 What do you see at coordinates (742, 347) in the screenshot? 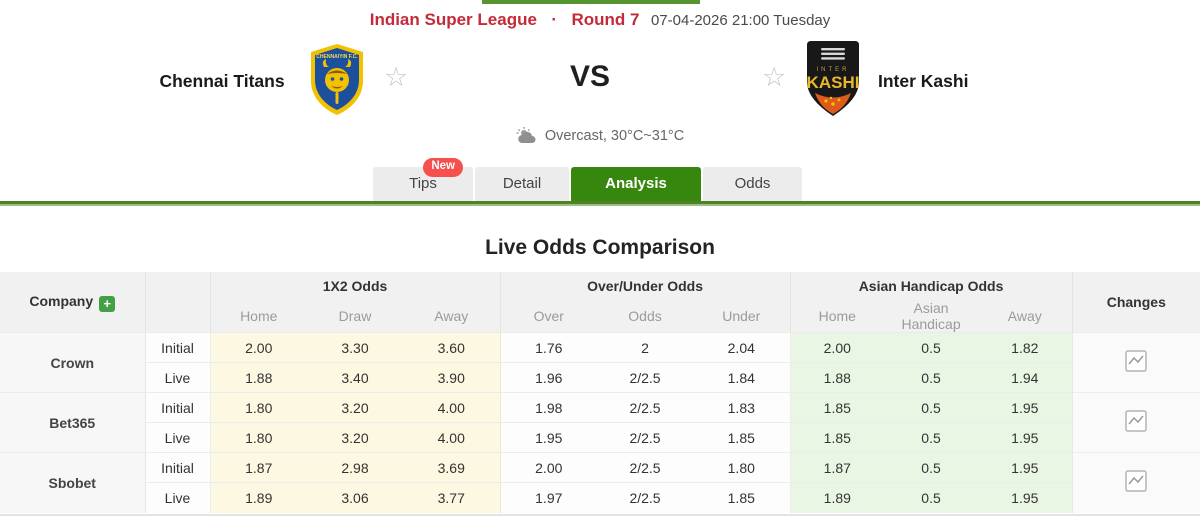
I see `odds-cell: 2.04` at bounding box center [742, 347].